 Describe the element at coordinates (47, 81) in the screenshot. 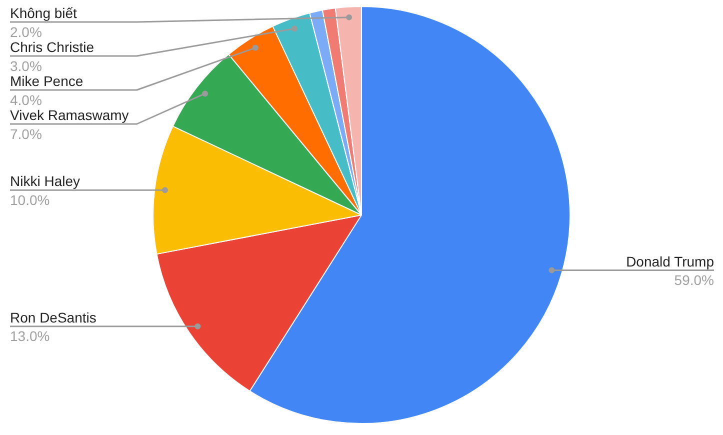

I see `slice-label: Mike Pence` at that location.